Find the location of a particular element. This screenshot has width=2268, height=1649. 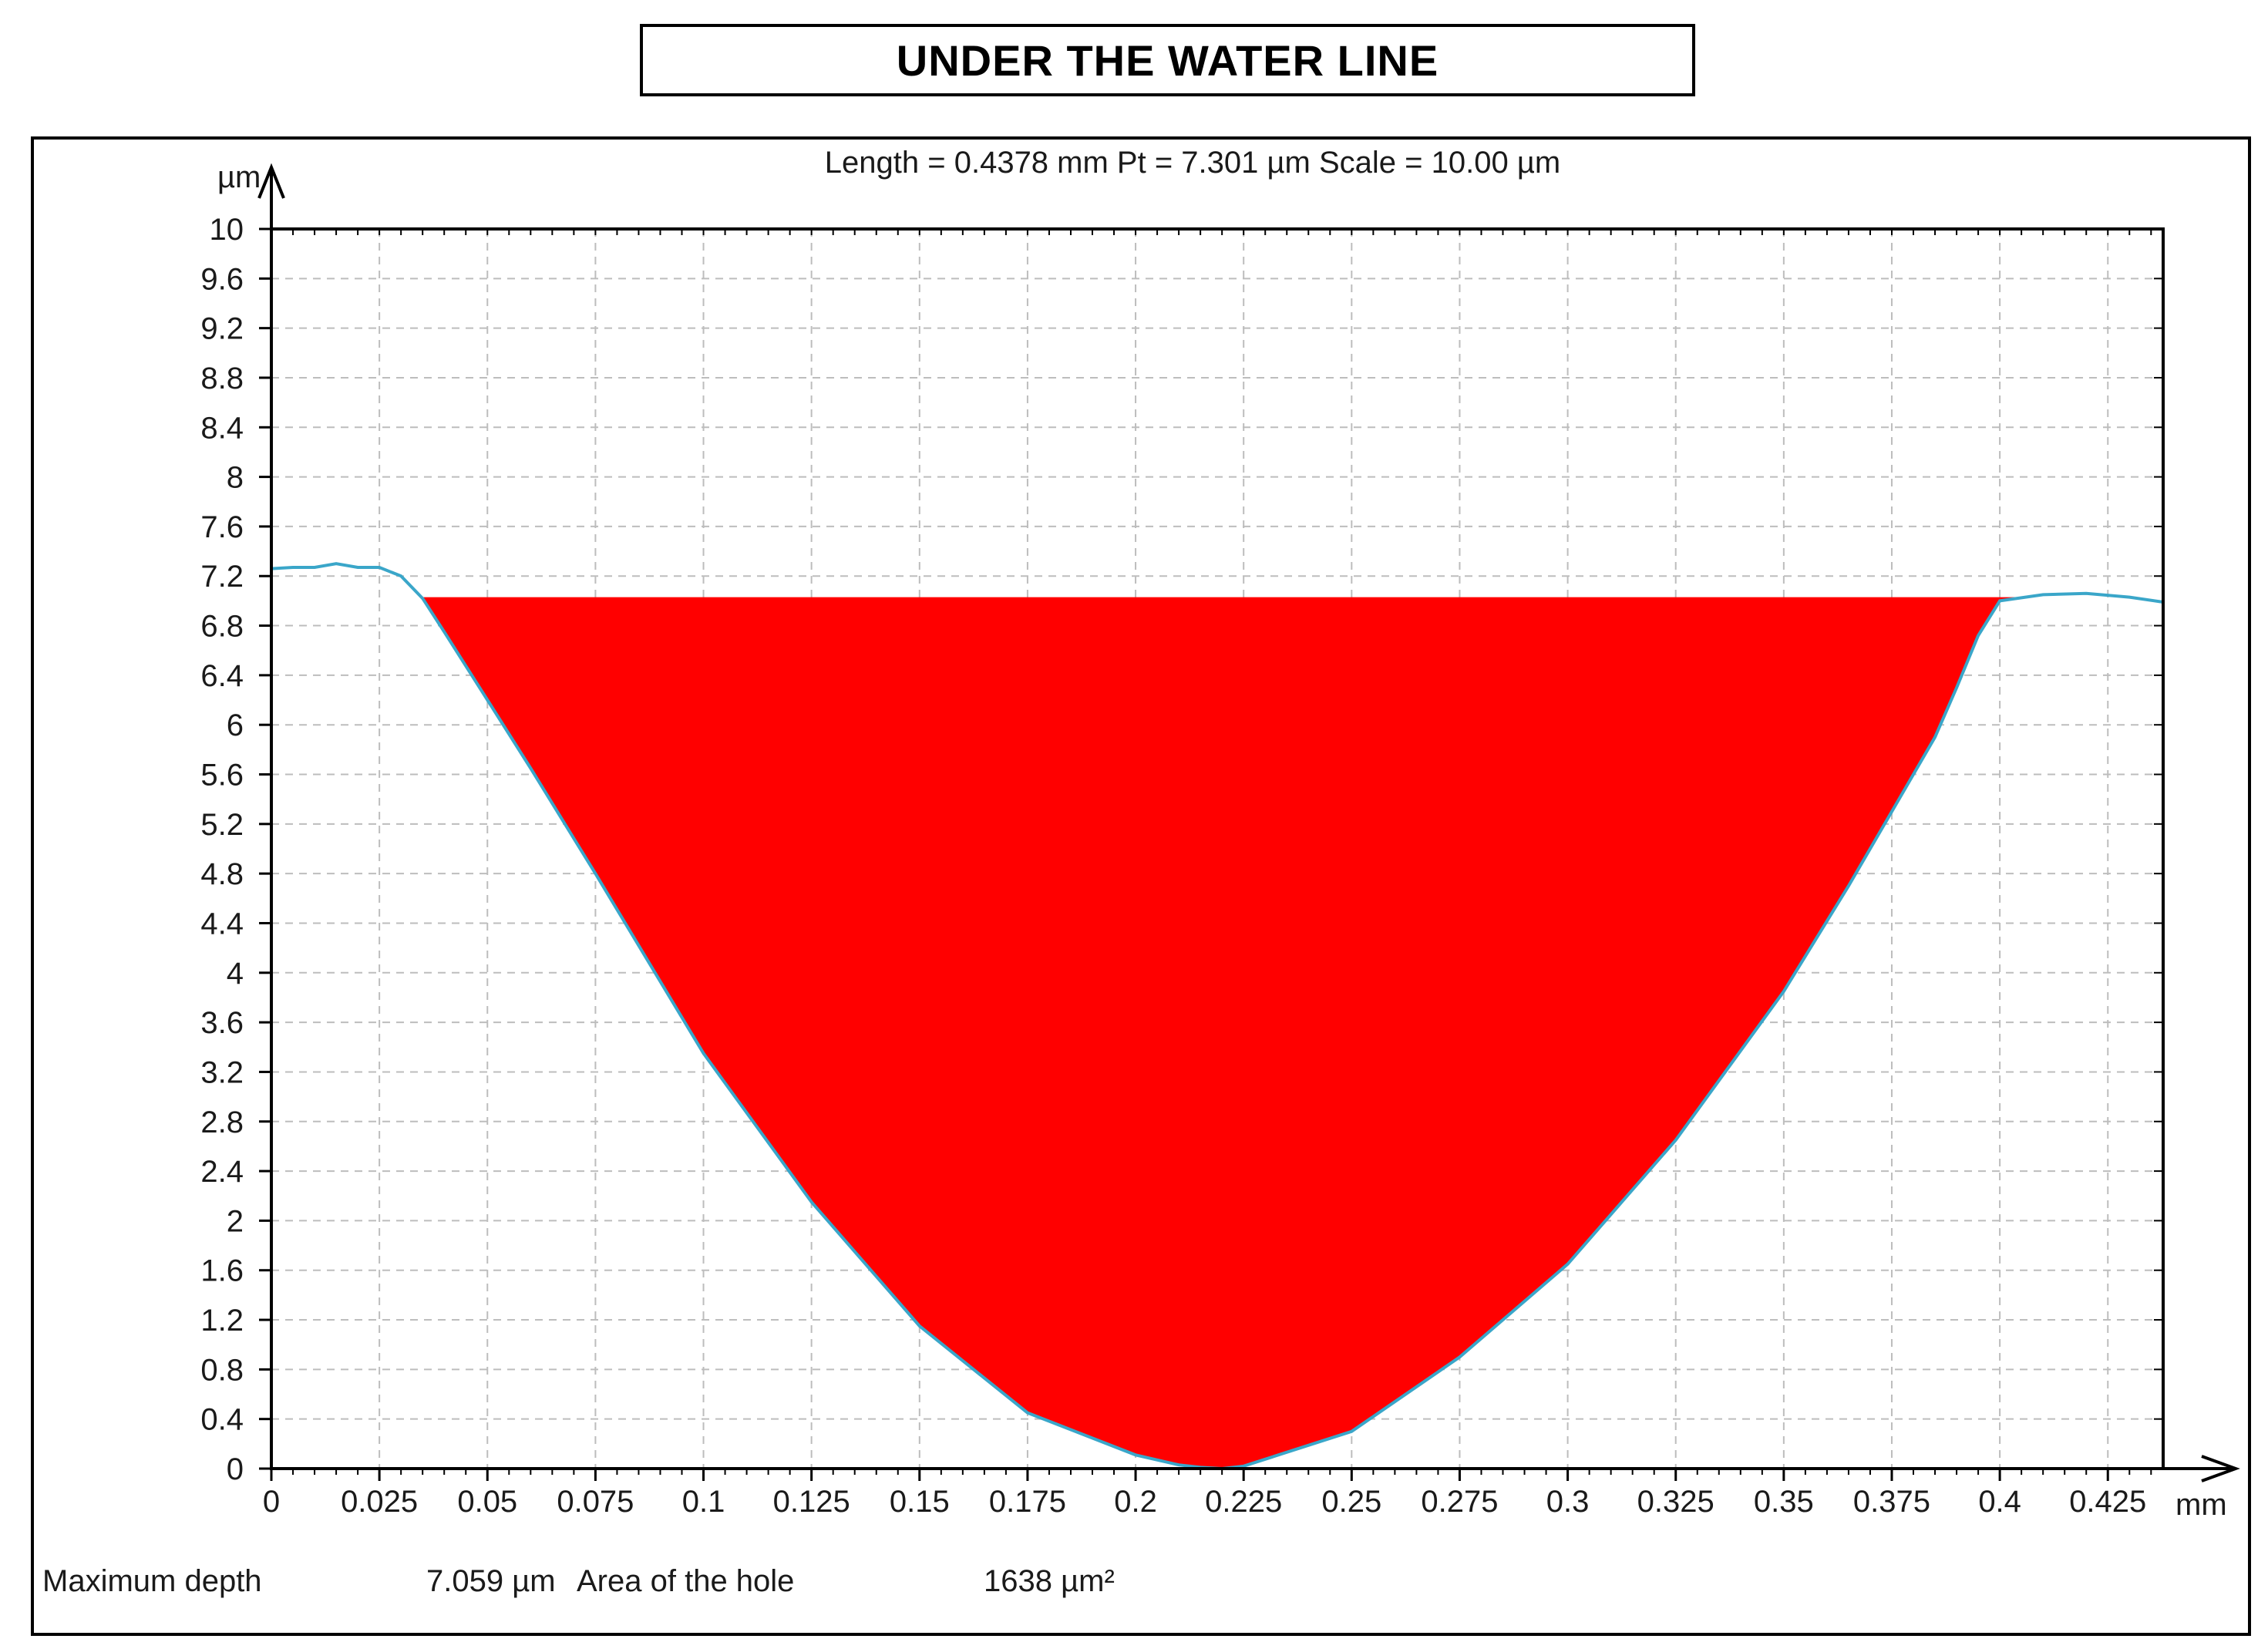

y-tick-label: 0.8 is located at coordinates (222, 1370).